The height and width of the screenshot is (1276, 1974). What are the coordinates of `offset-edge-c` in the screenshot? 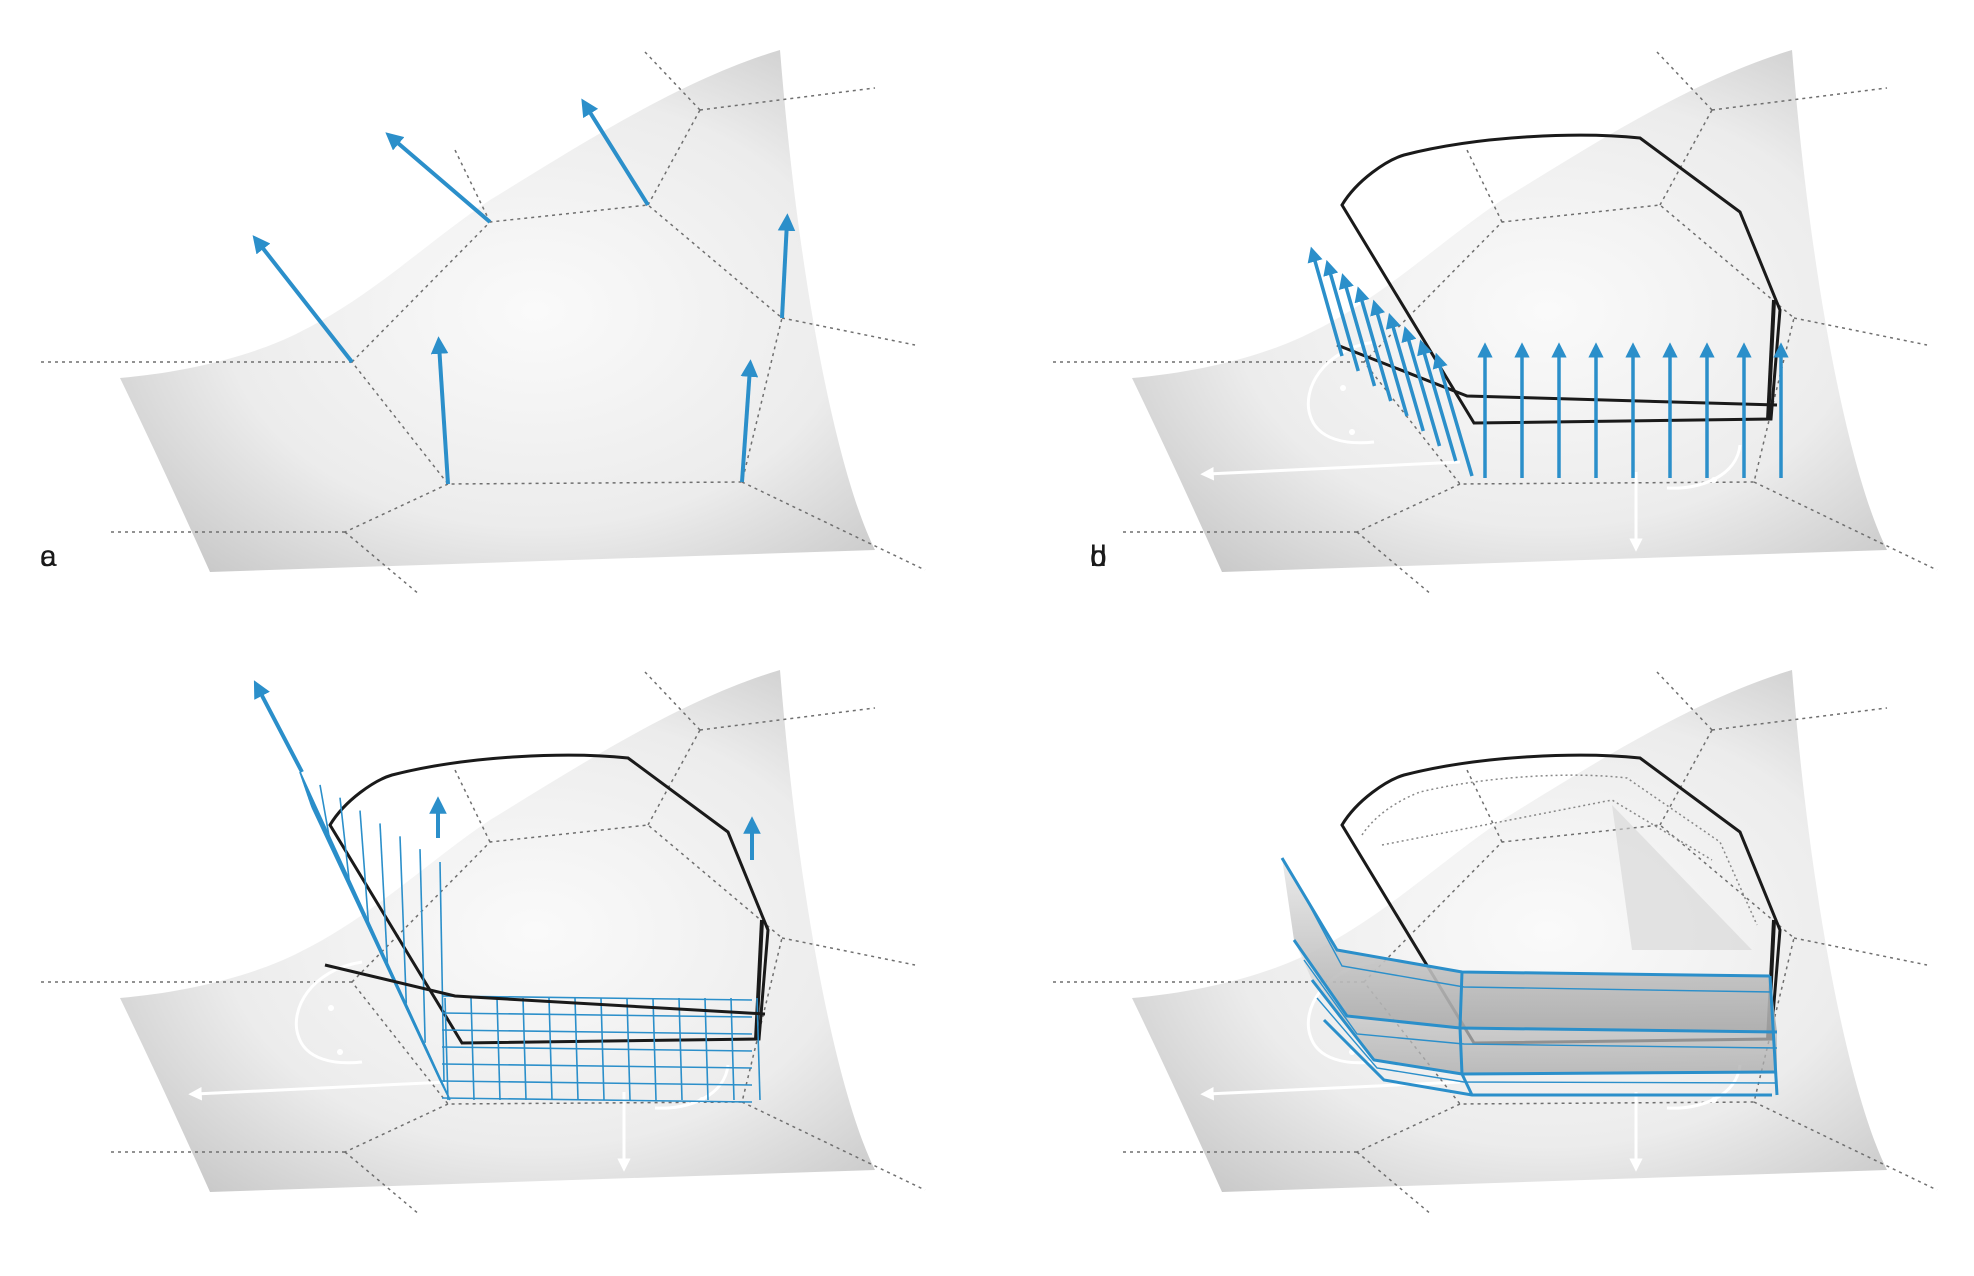 It's located at (545, 989).